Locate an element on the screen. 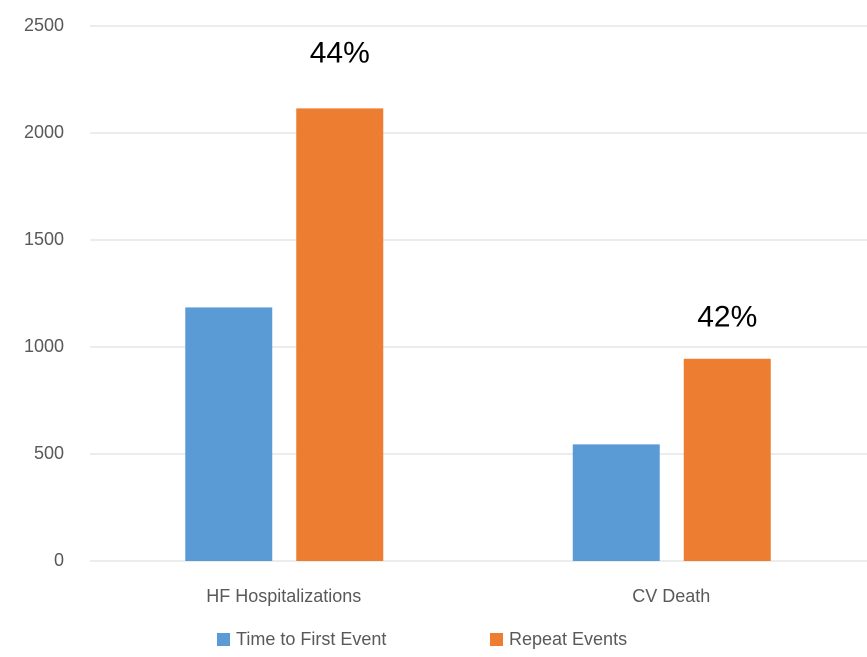 The image size is (867, 657). x-tick-label: HF Hospitalizations is located at coordinates (283, 596).